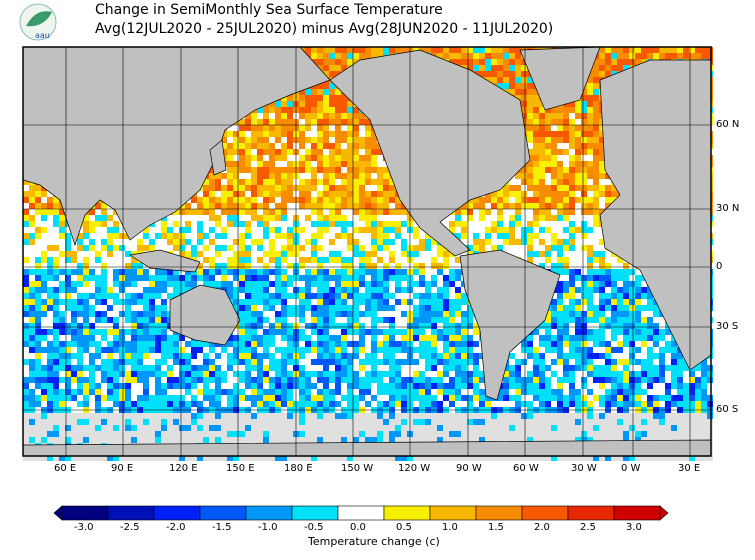  Describe the element at coordinates (42, 35) in the screenshot. I see `svg-text: aau` at that location.